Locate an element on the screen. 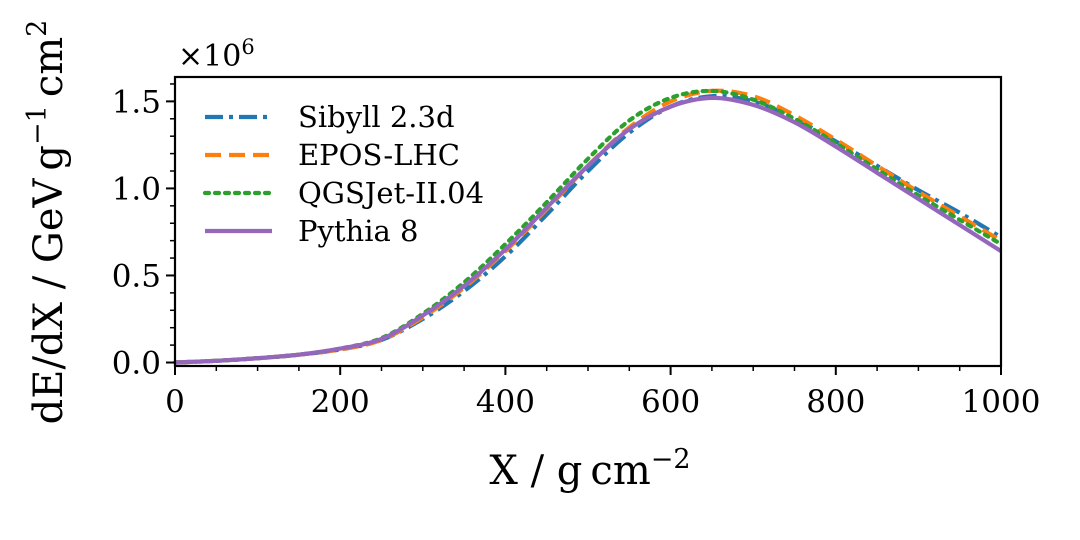  legend-label: Pythia 8 is located at coordinates (358, 231).